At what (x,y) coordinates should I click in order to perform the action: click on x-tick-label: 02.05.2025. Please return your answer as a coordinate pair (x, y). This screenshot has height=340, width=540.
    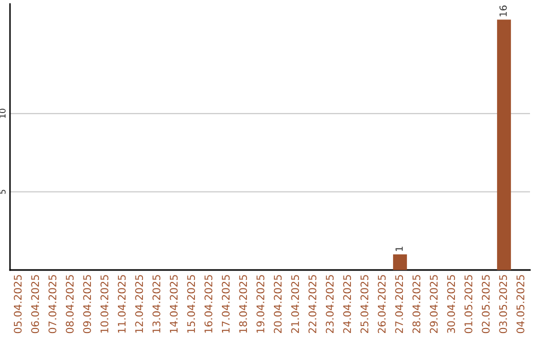
    Looking at the image, I should click on (486, 304).